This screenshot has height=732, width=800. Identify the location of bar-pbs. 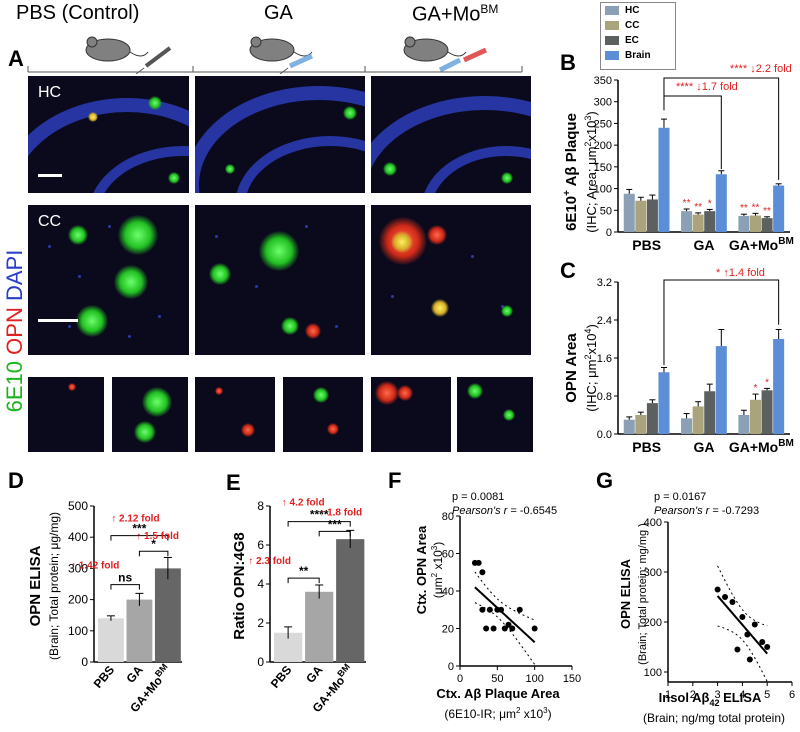
(111, 640).